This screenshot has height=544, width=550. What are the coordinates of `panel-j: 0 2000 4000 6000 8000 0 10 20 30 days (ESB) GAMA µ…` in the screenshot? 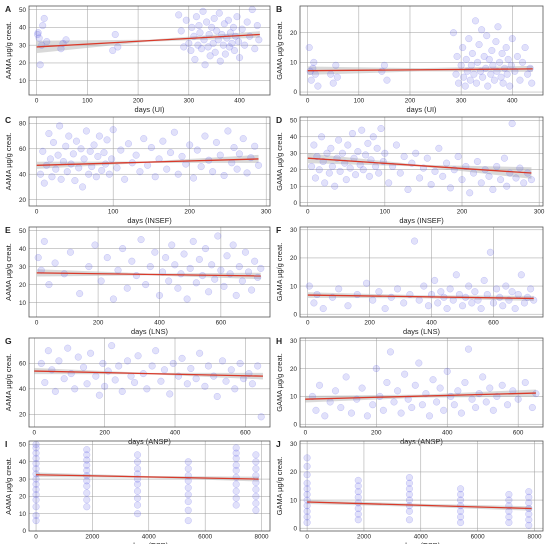 It's located at (409, 491).